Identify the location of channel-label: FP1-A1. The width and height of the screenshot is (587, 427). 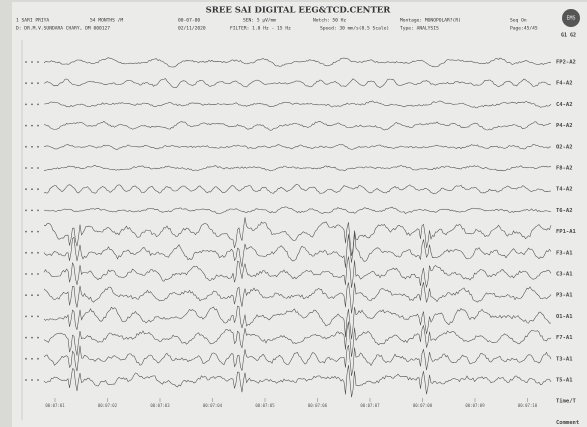
(566, 232).